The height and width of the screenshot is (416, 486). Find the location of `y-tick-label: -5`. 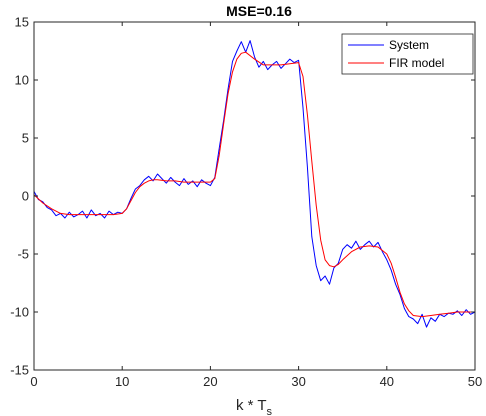

y-tick-label: -5 is located at coordinates (23, 254).